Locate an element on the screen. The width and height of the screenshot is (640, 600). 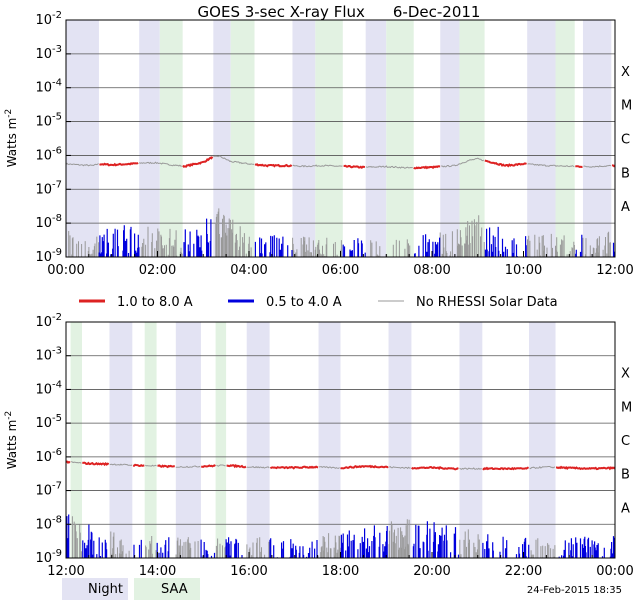
night-key-label: Night is located at coordinates (105, 589).